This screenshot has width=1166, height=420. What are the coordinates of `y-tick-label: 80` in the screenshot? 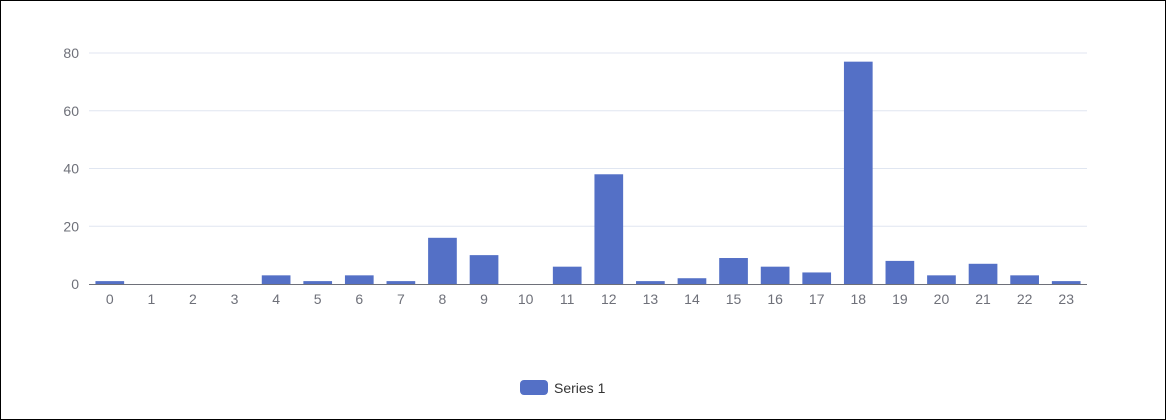 It's located at (71, 53).